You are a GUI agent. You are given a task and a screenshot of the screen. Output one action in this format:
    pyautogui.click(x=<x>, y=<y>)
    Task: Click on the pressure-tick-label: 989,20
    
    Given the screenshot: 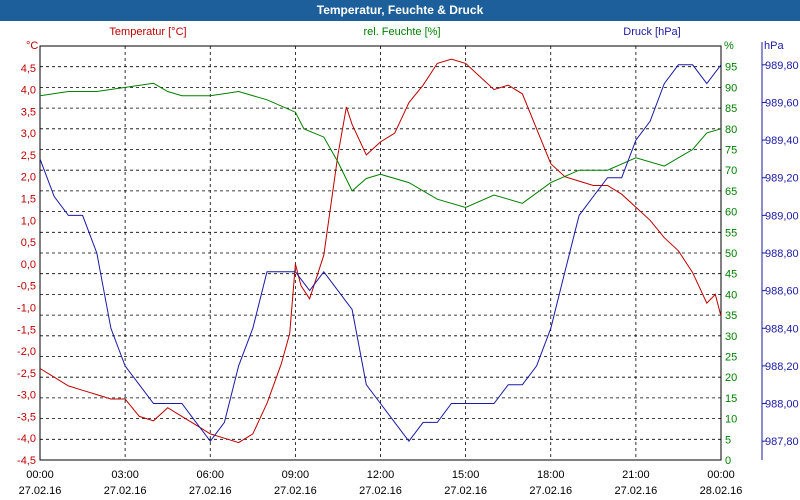 What is the action you would take?
    pyautogui.click(x=782, y=179)
    